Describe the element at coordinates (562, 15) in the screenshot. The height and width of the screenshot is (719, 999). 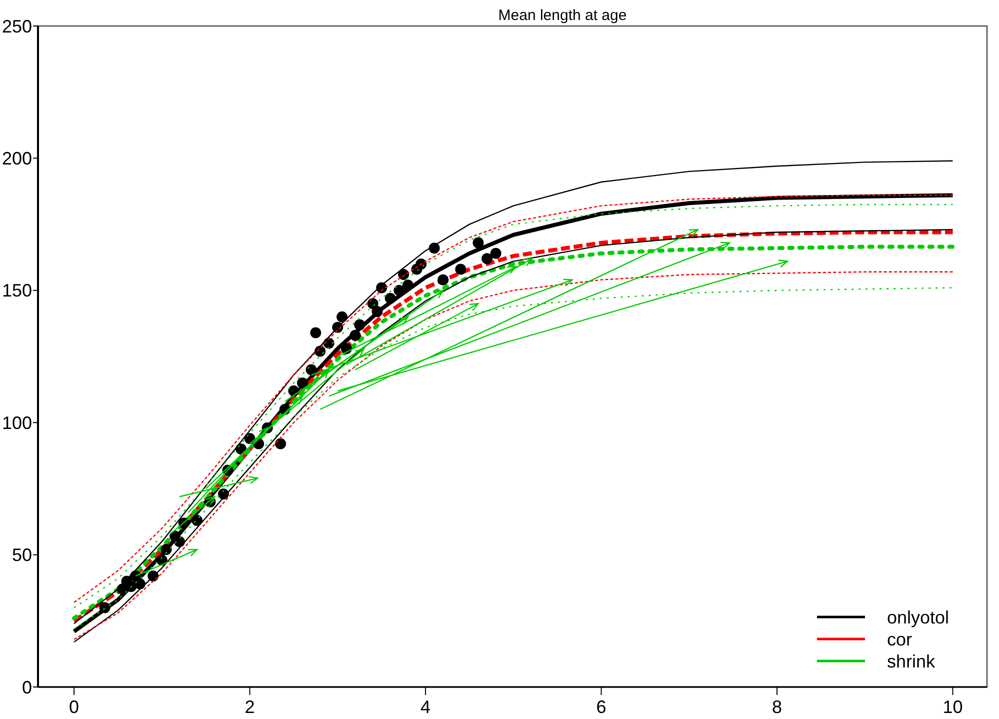
I see `chart-title: Mean length at age` at that location.